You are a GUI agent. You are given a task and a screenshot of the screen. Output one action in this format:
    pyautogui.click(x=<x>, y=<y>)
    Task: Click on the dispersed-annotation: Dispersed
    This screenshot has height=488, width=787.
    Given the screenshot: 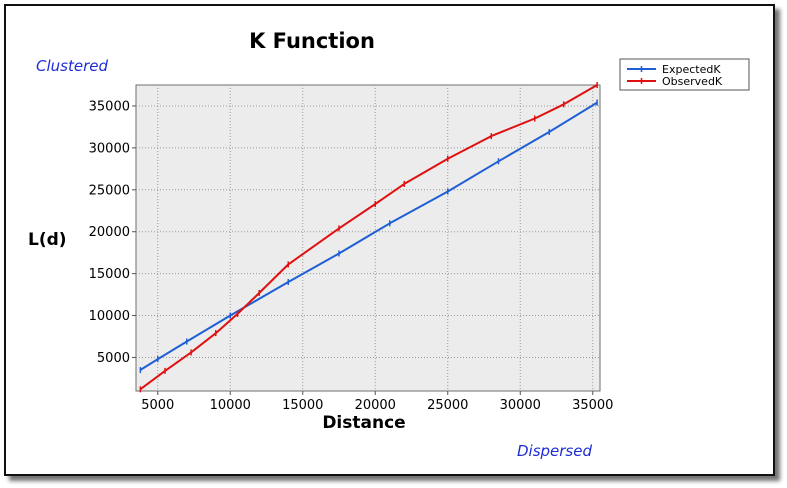 What is the action you would take?
    pyautogui.click(x=554, y=451)
    